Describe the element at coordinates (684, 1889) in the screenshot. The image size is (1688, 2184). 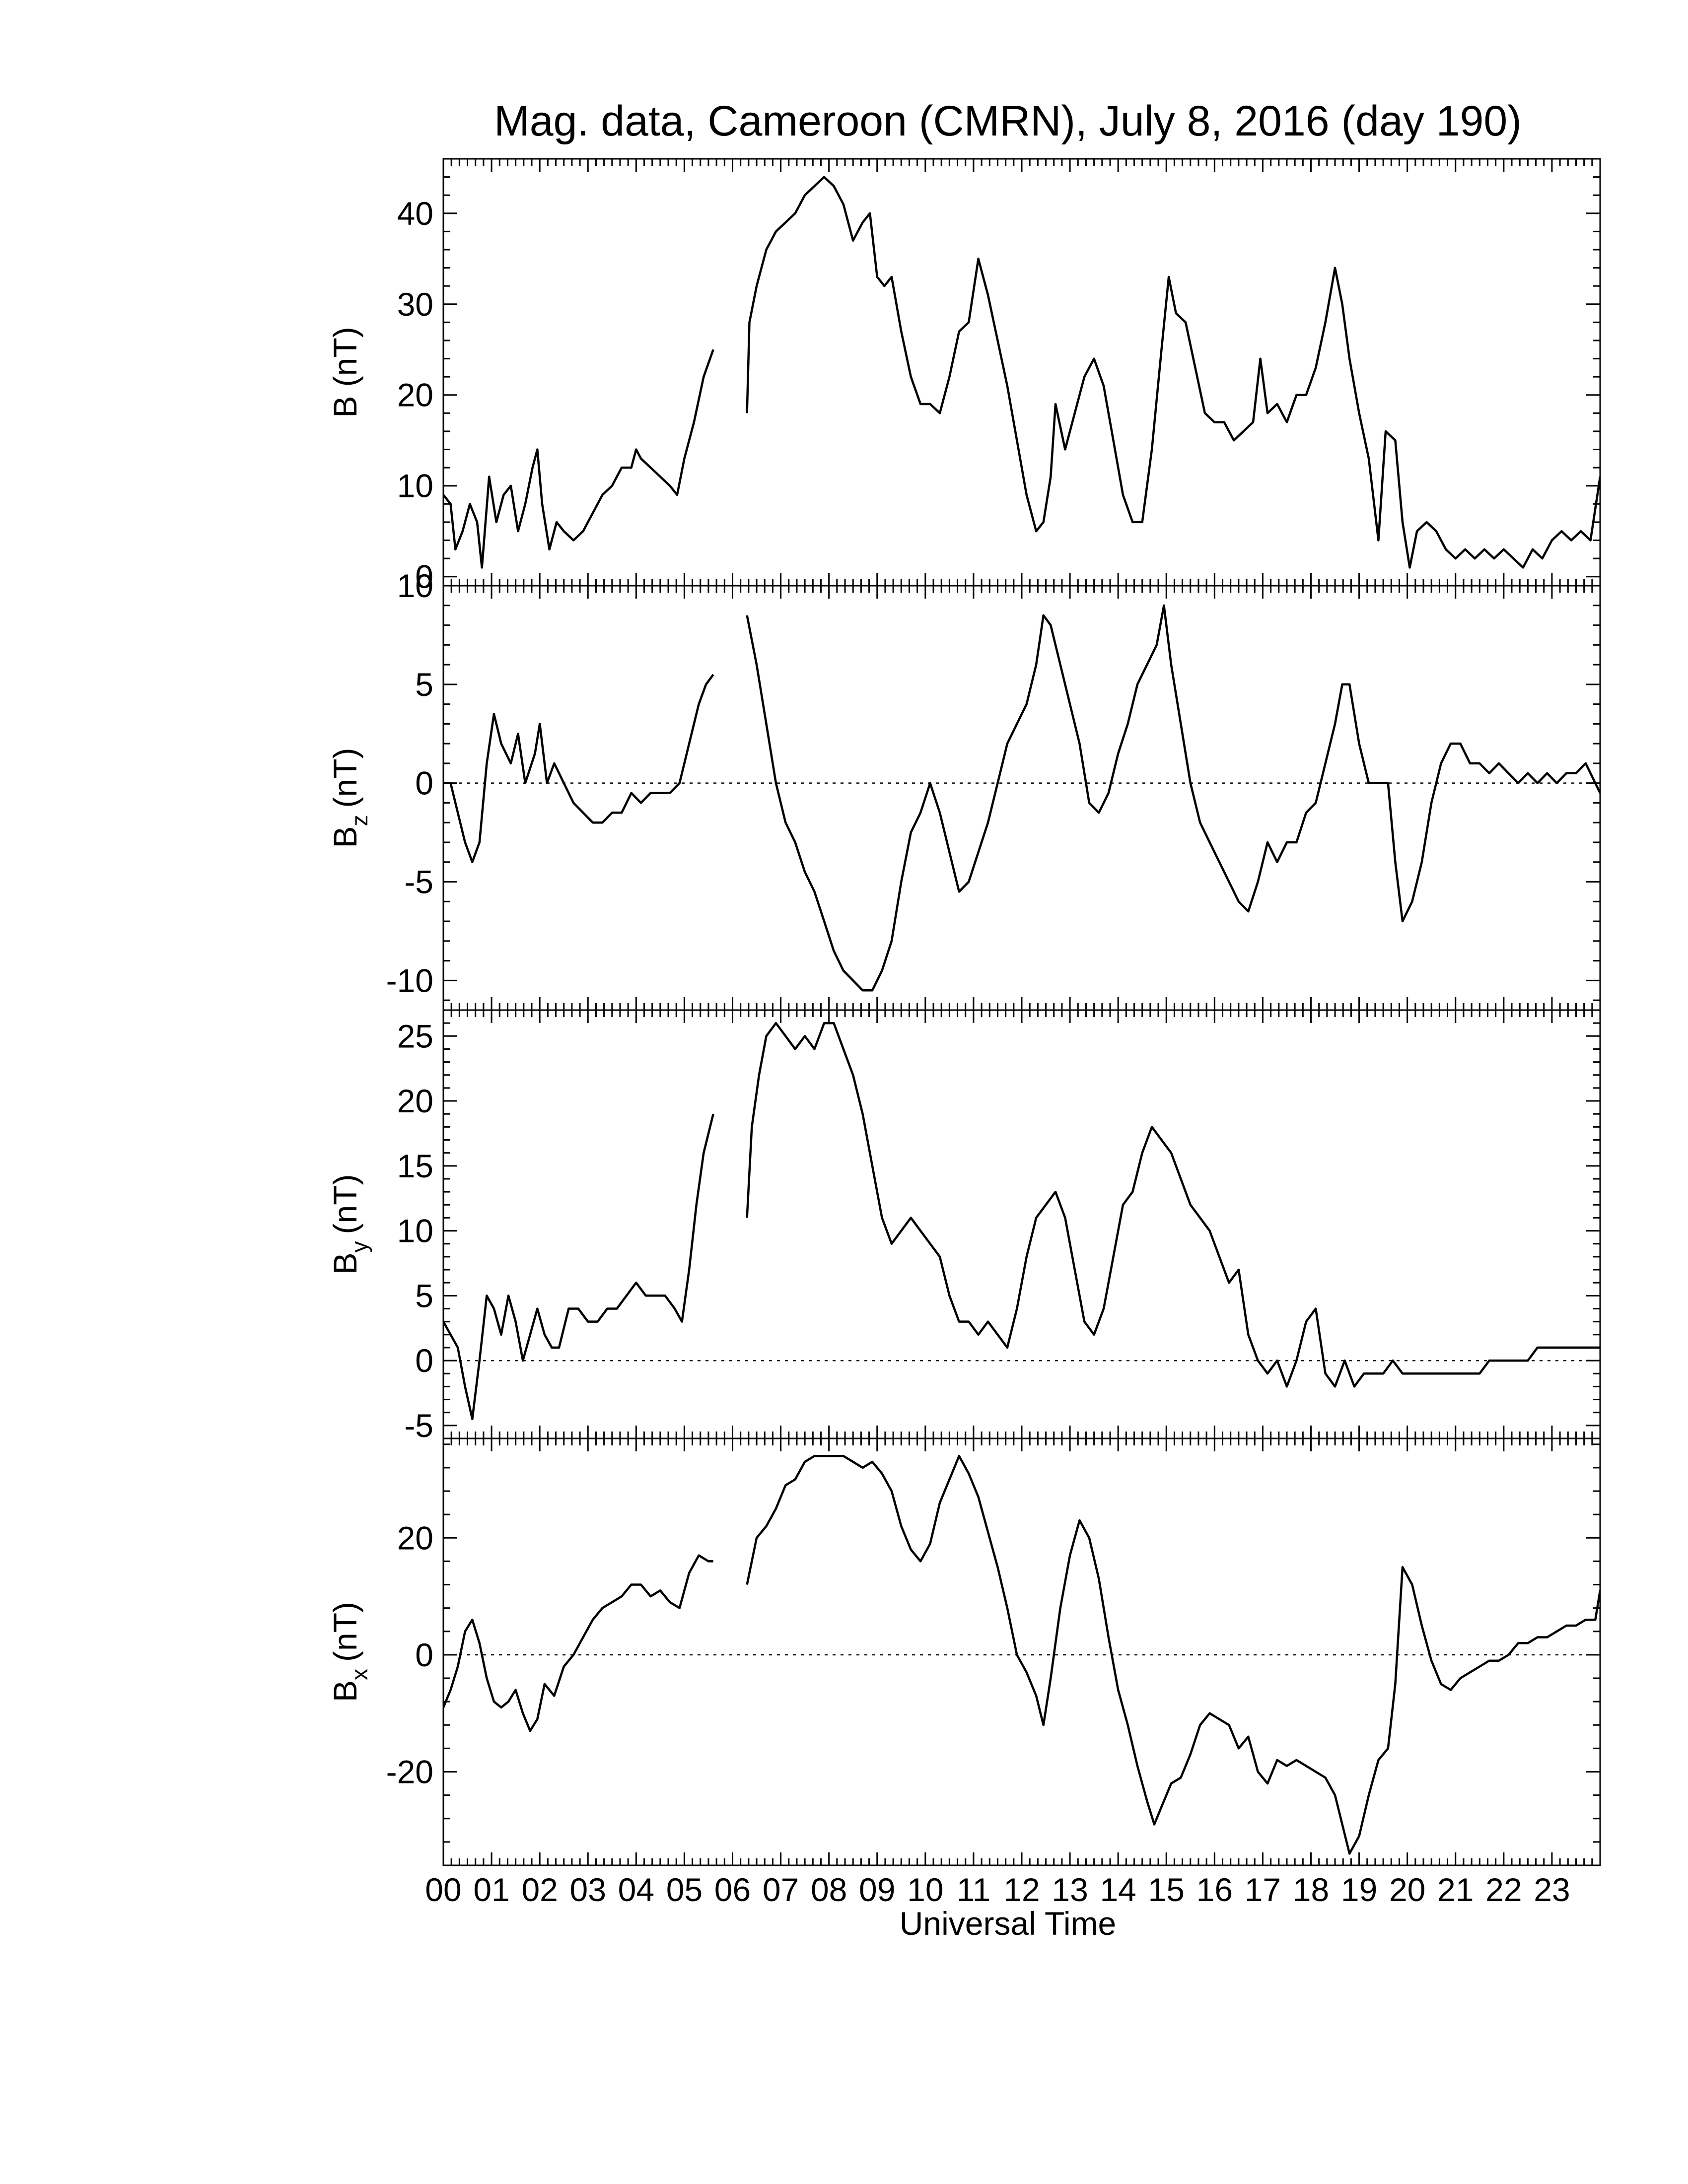
I see `x-tick-label: 05` at that location.